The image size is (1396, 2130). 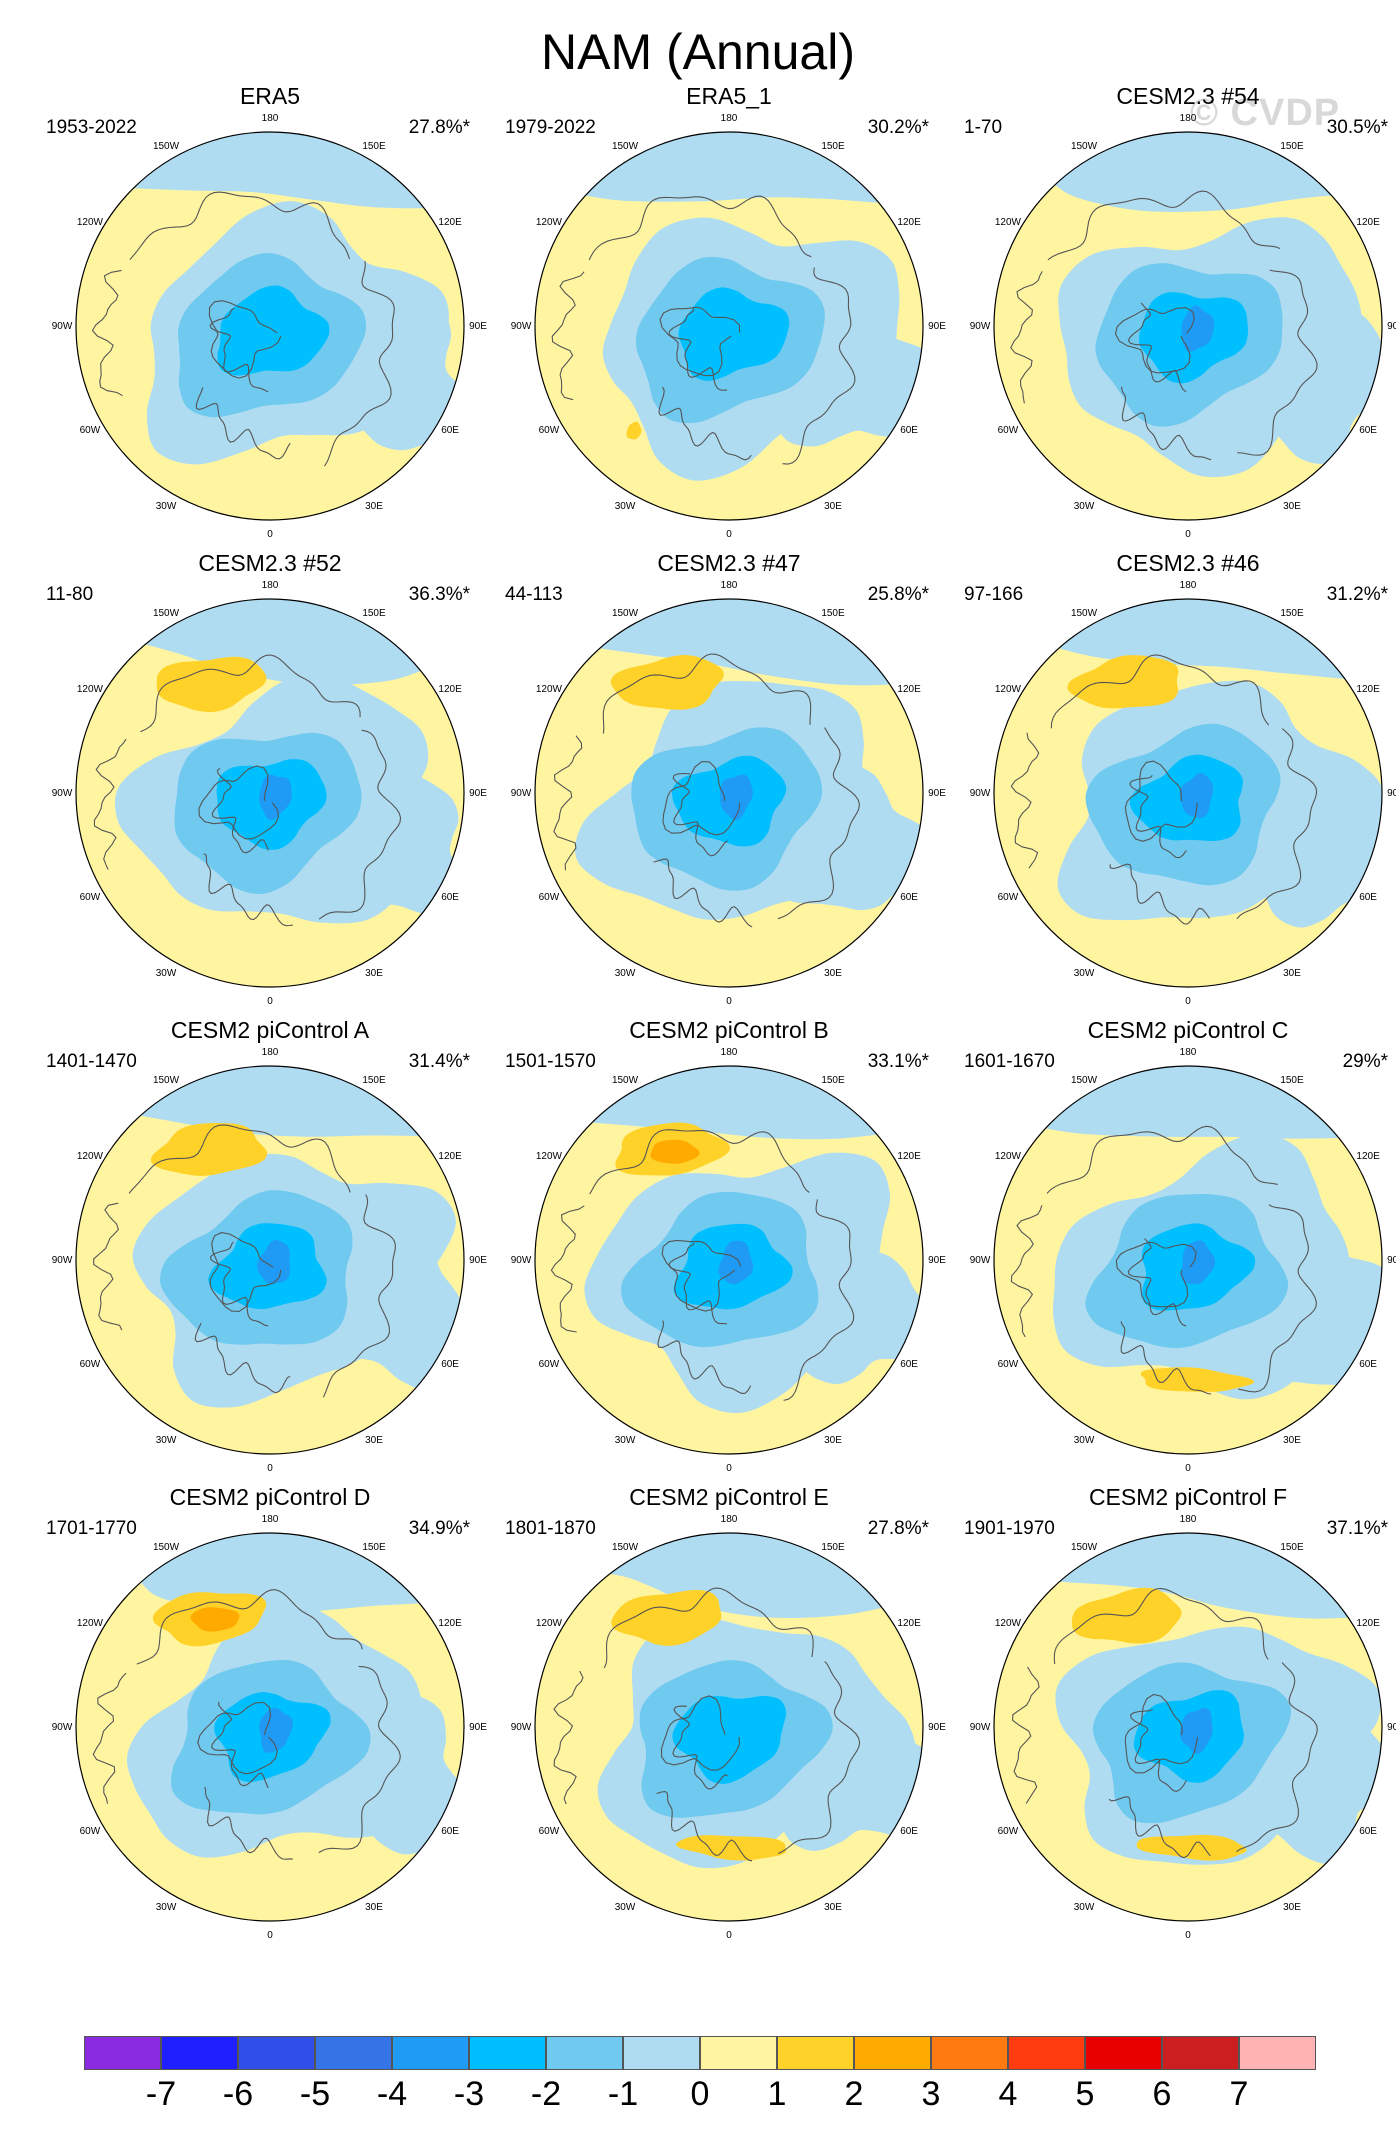 I want to click on panel-percent-variance: 31.2%*, so click(x=1357, y=594).